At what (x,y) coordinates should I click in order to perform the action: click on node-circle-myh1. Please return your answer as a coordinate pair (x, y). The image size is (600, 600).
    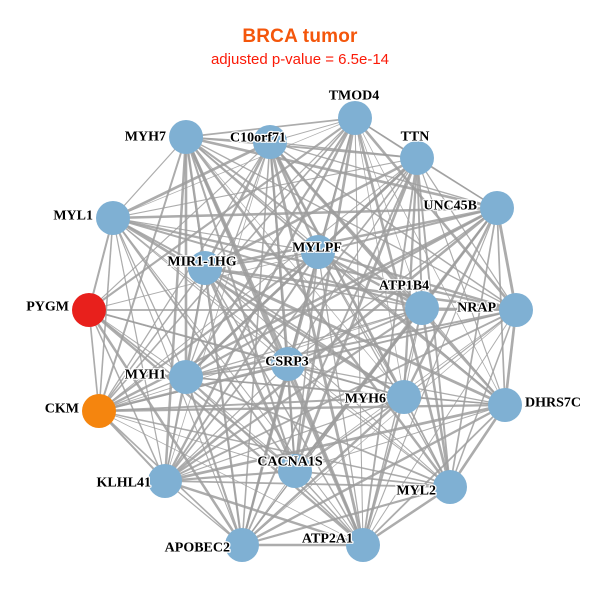
    Looking at the image, I should click on (186, 377).